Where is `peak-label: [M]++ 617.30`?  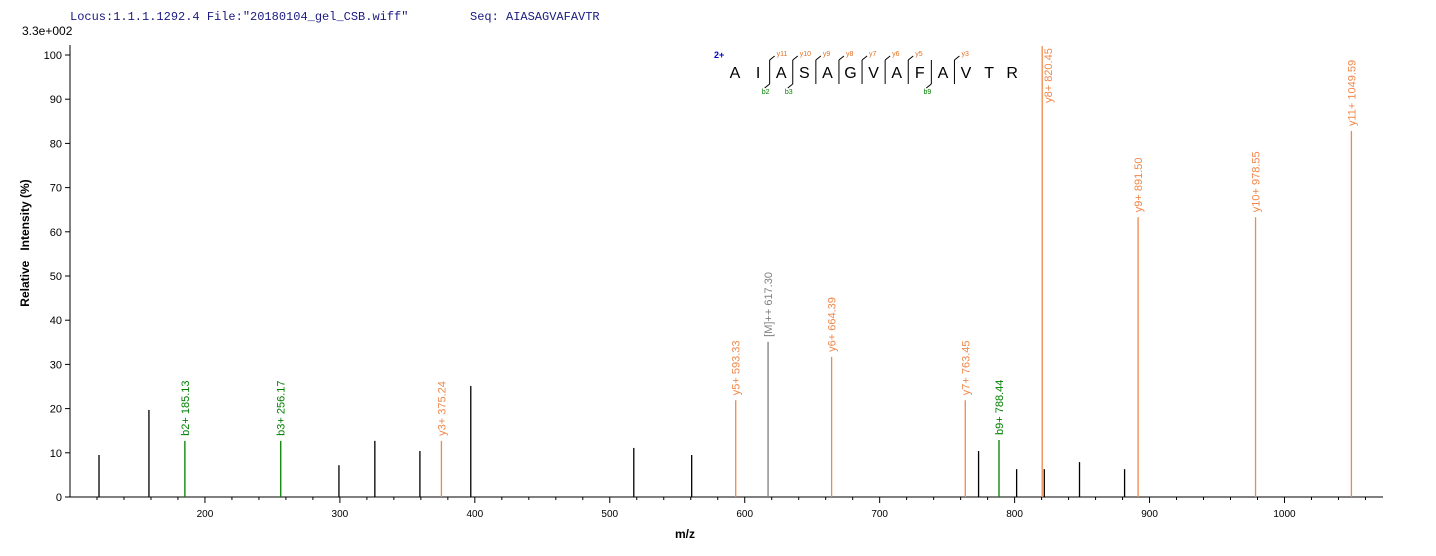 peak-label: [M]++ 617.30 is located at coordinates (769, 304).